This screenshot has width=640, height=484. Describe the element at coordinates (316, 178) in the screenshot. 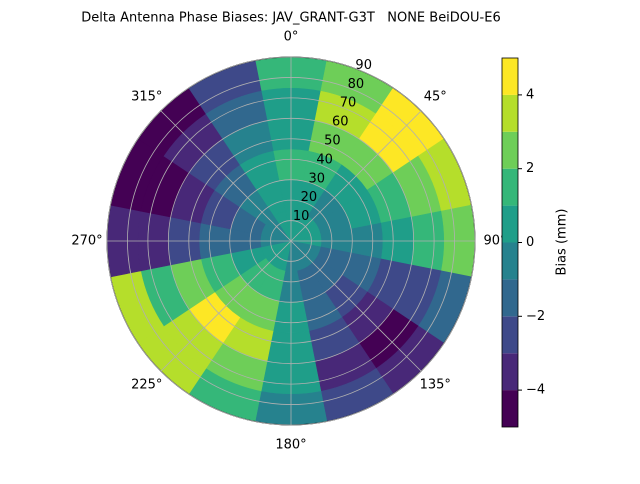

I see `r-tick-label: 30` at that location.